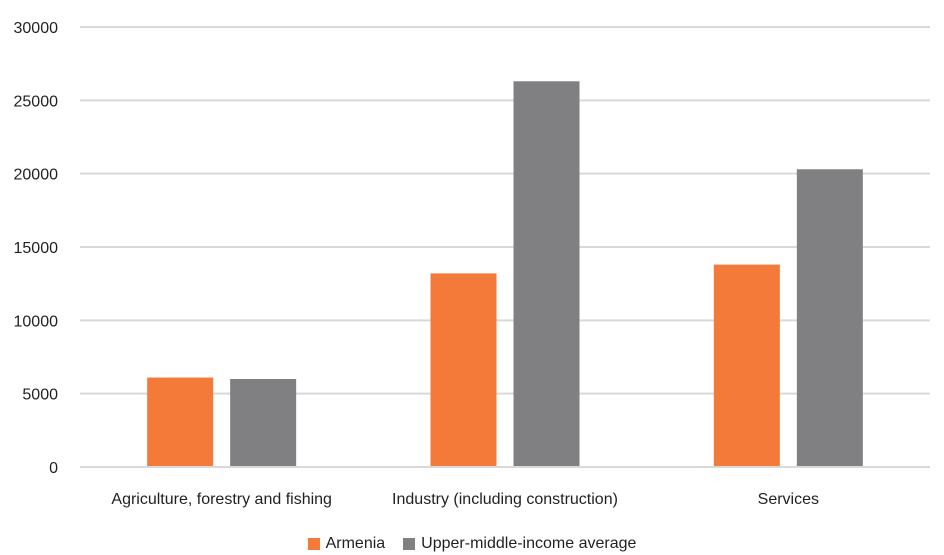 This screenshot has height=555, width=944. Describe the element at coordinates (36, 28) in the screenshot. I see `y-tick-label: 30000` at that location.